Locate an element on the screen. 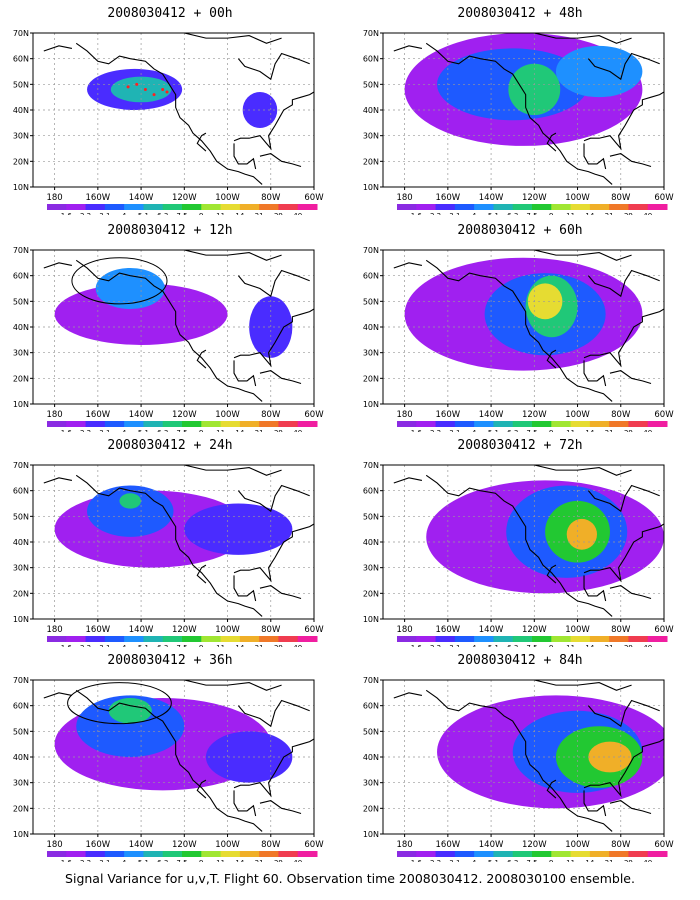 The image size is (700, 900). variance-contour is located at coordinates (545, 301).